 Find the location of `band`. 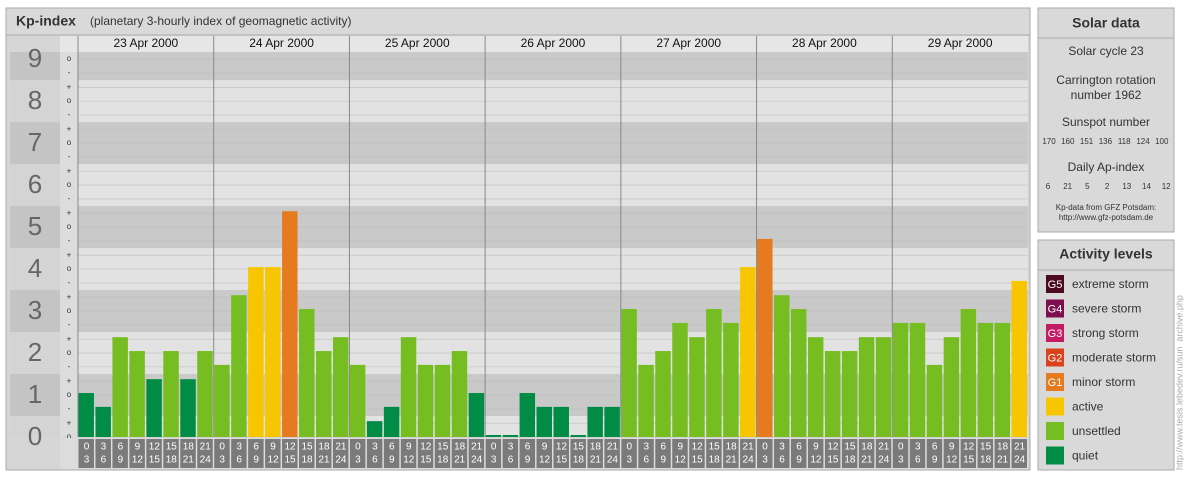

band is located at coordinates (553, 66).